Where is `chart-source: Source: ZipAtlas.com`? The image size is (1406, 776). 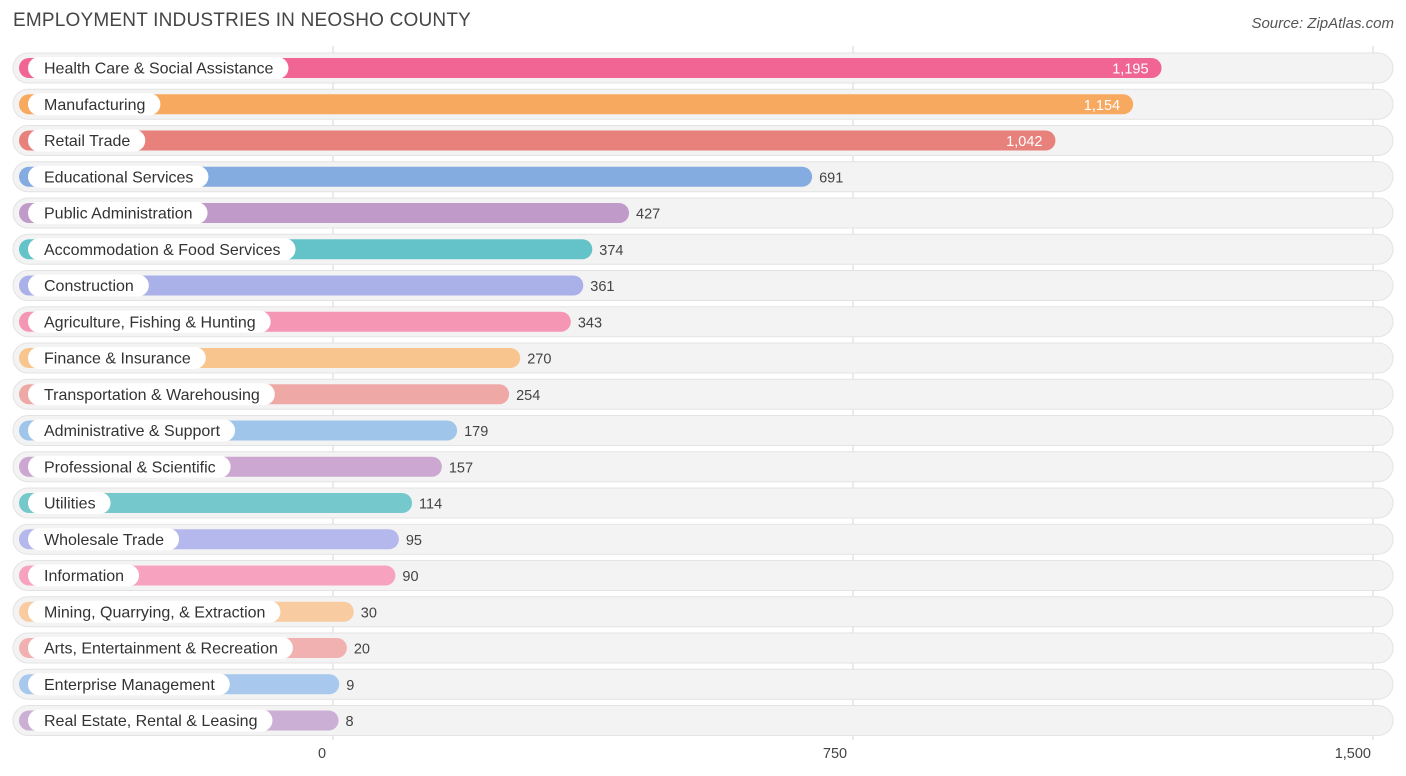 chart-source: Source: ZipAtlas.com is located at coordinates (1322, 23).